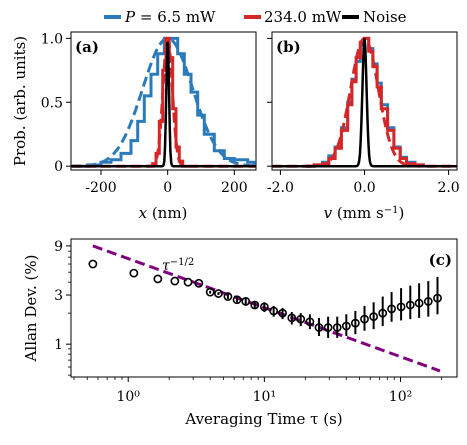 This screenshot has height=445, width=467. I want to click on panel-c-annotation: τ−1/2, so click(178, 266).